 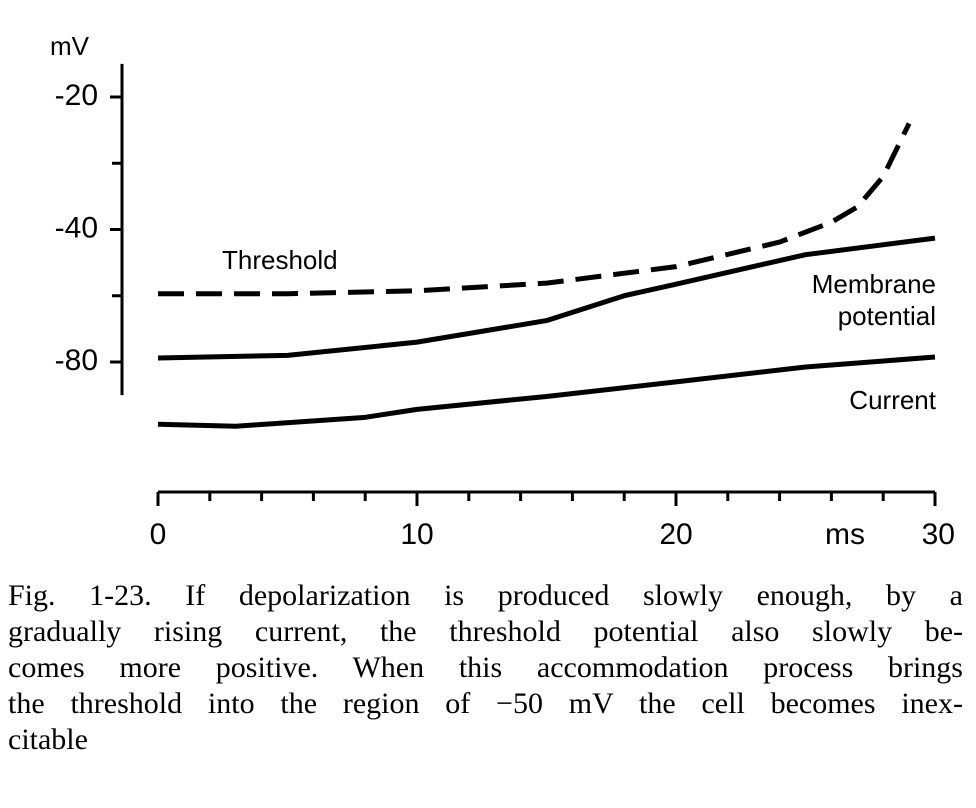 What do you see at coordinates (887, 316) in the screenshot?
I see `annotation: potential` at bounding box center [887, 316].